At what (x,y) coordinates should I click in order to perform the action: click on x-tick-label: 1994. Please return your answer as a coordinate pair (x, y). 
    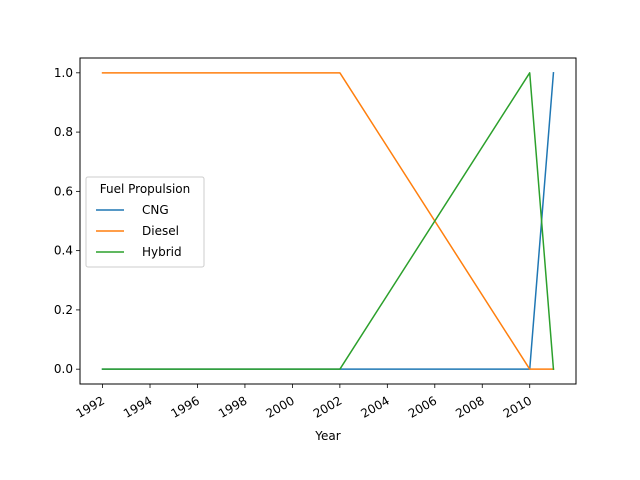
    Looking at the image, I should click on (137, 406).